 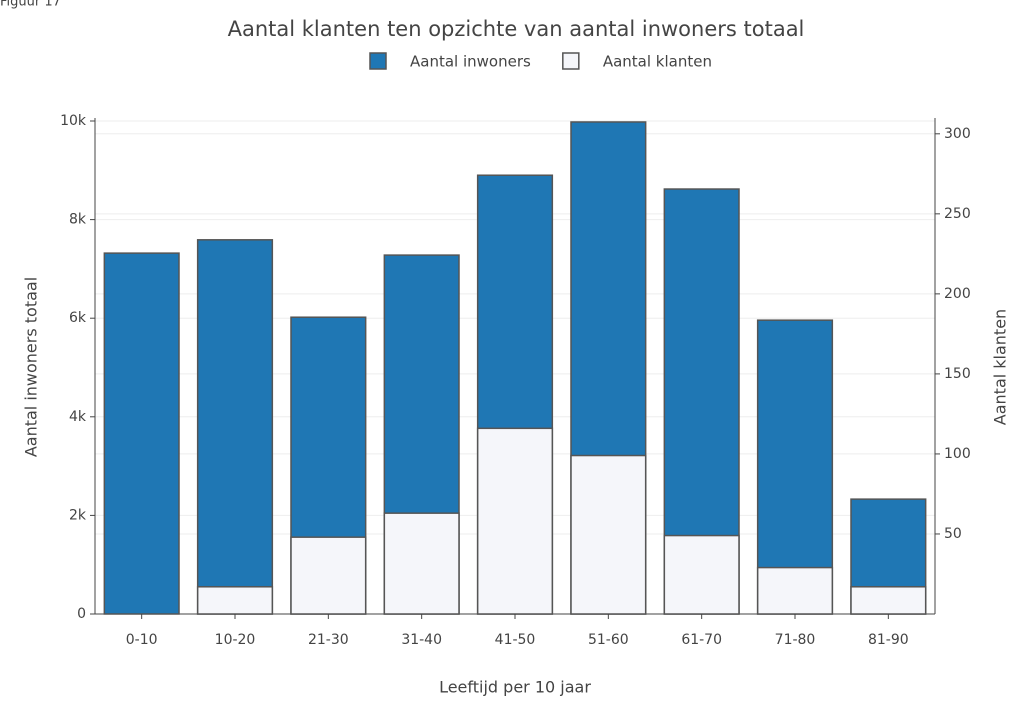 What do you see at coordinates (421, 640) in the screenshot?
I see `x-tick-label: 31-40` at bounding box center [421, 640].